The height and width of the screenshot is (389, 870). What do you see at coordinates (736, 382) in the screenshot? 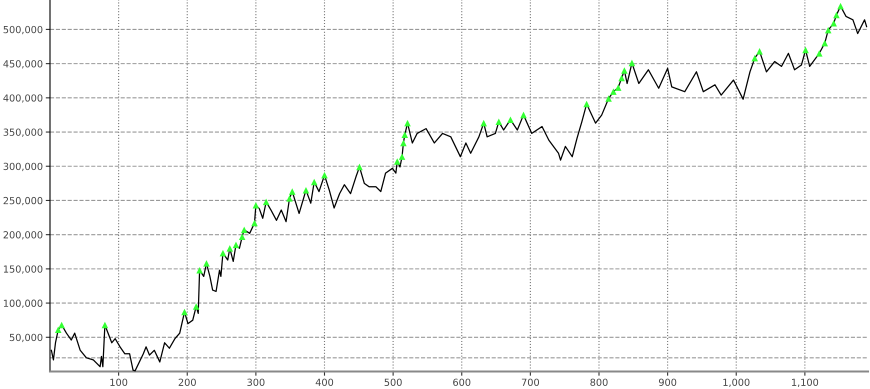
I see `x-tick-label: 1,000` at bounding box center [736, 382].